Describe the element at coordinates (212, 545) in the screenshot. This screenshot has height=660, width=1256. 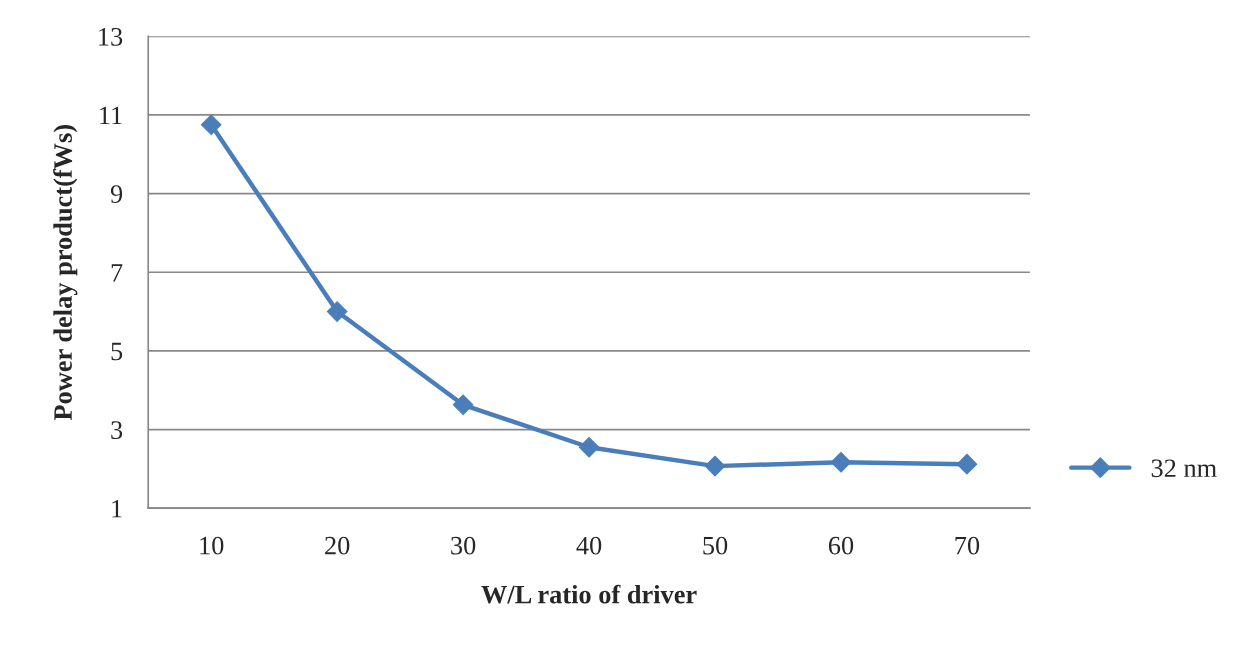
I see `x-tick-label: 10` at that location.